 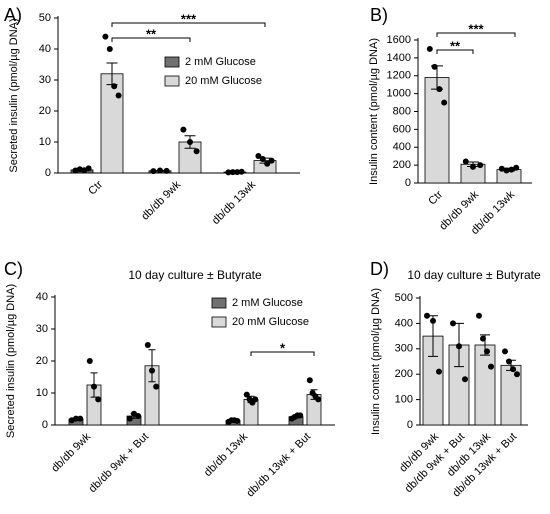 What do you see at coordinates (399, 58) in the screenshot?
I see `y-tick-label: 1400` at bounding box center [399, 58].